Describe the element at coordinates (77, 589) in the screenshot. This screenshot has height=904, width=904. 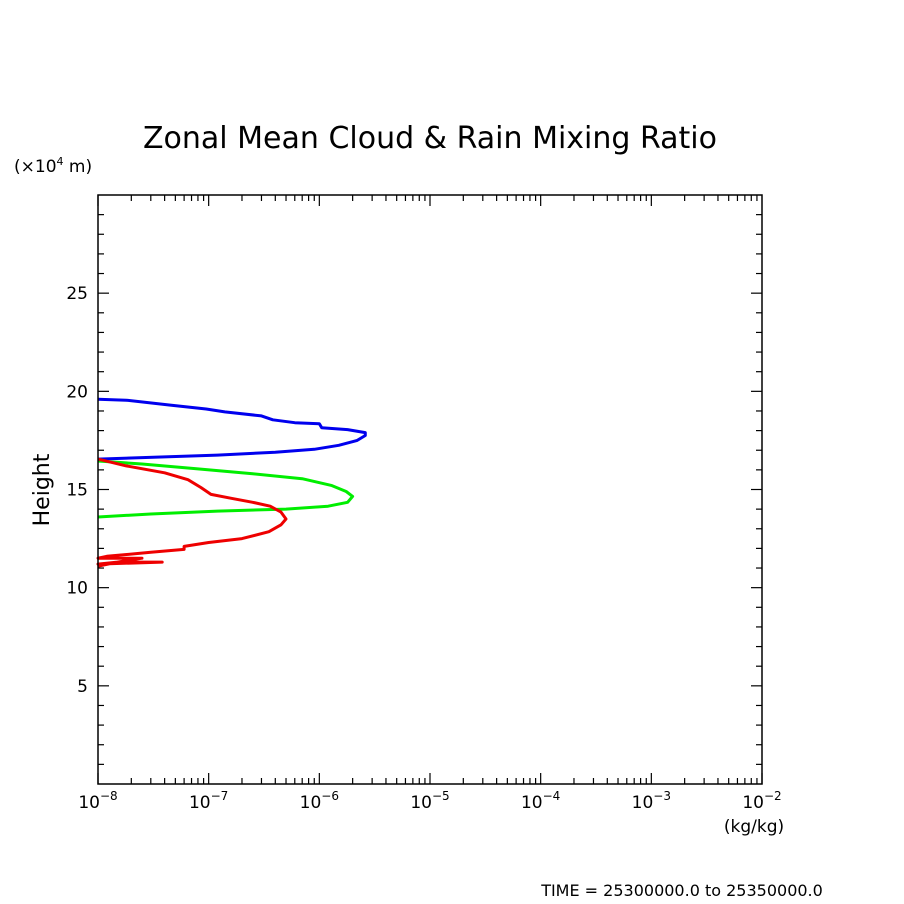
I see `y-tick-label: 10` at that location.